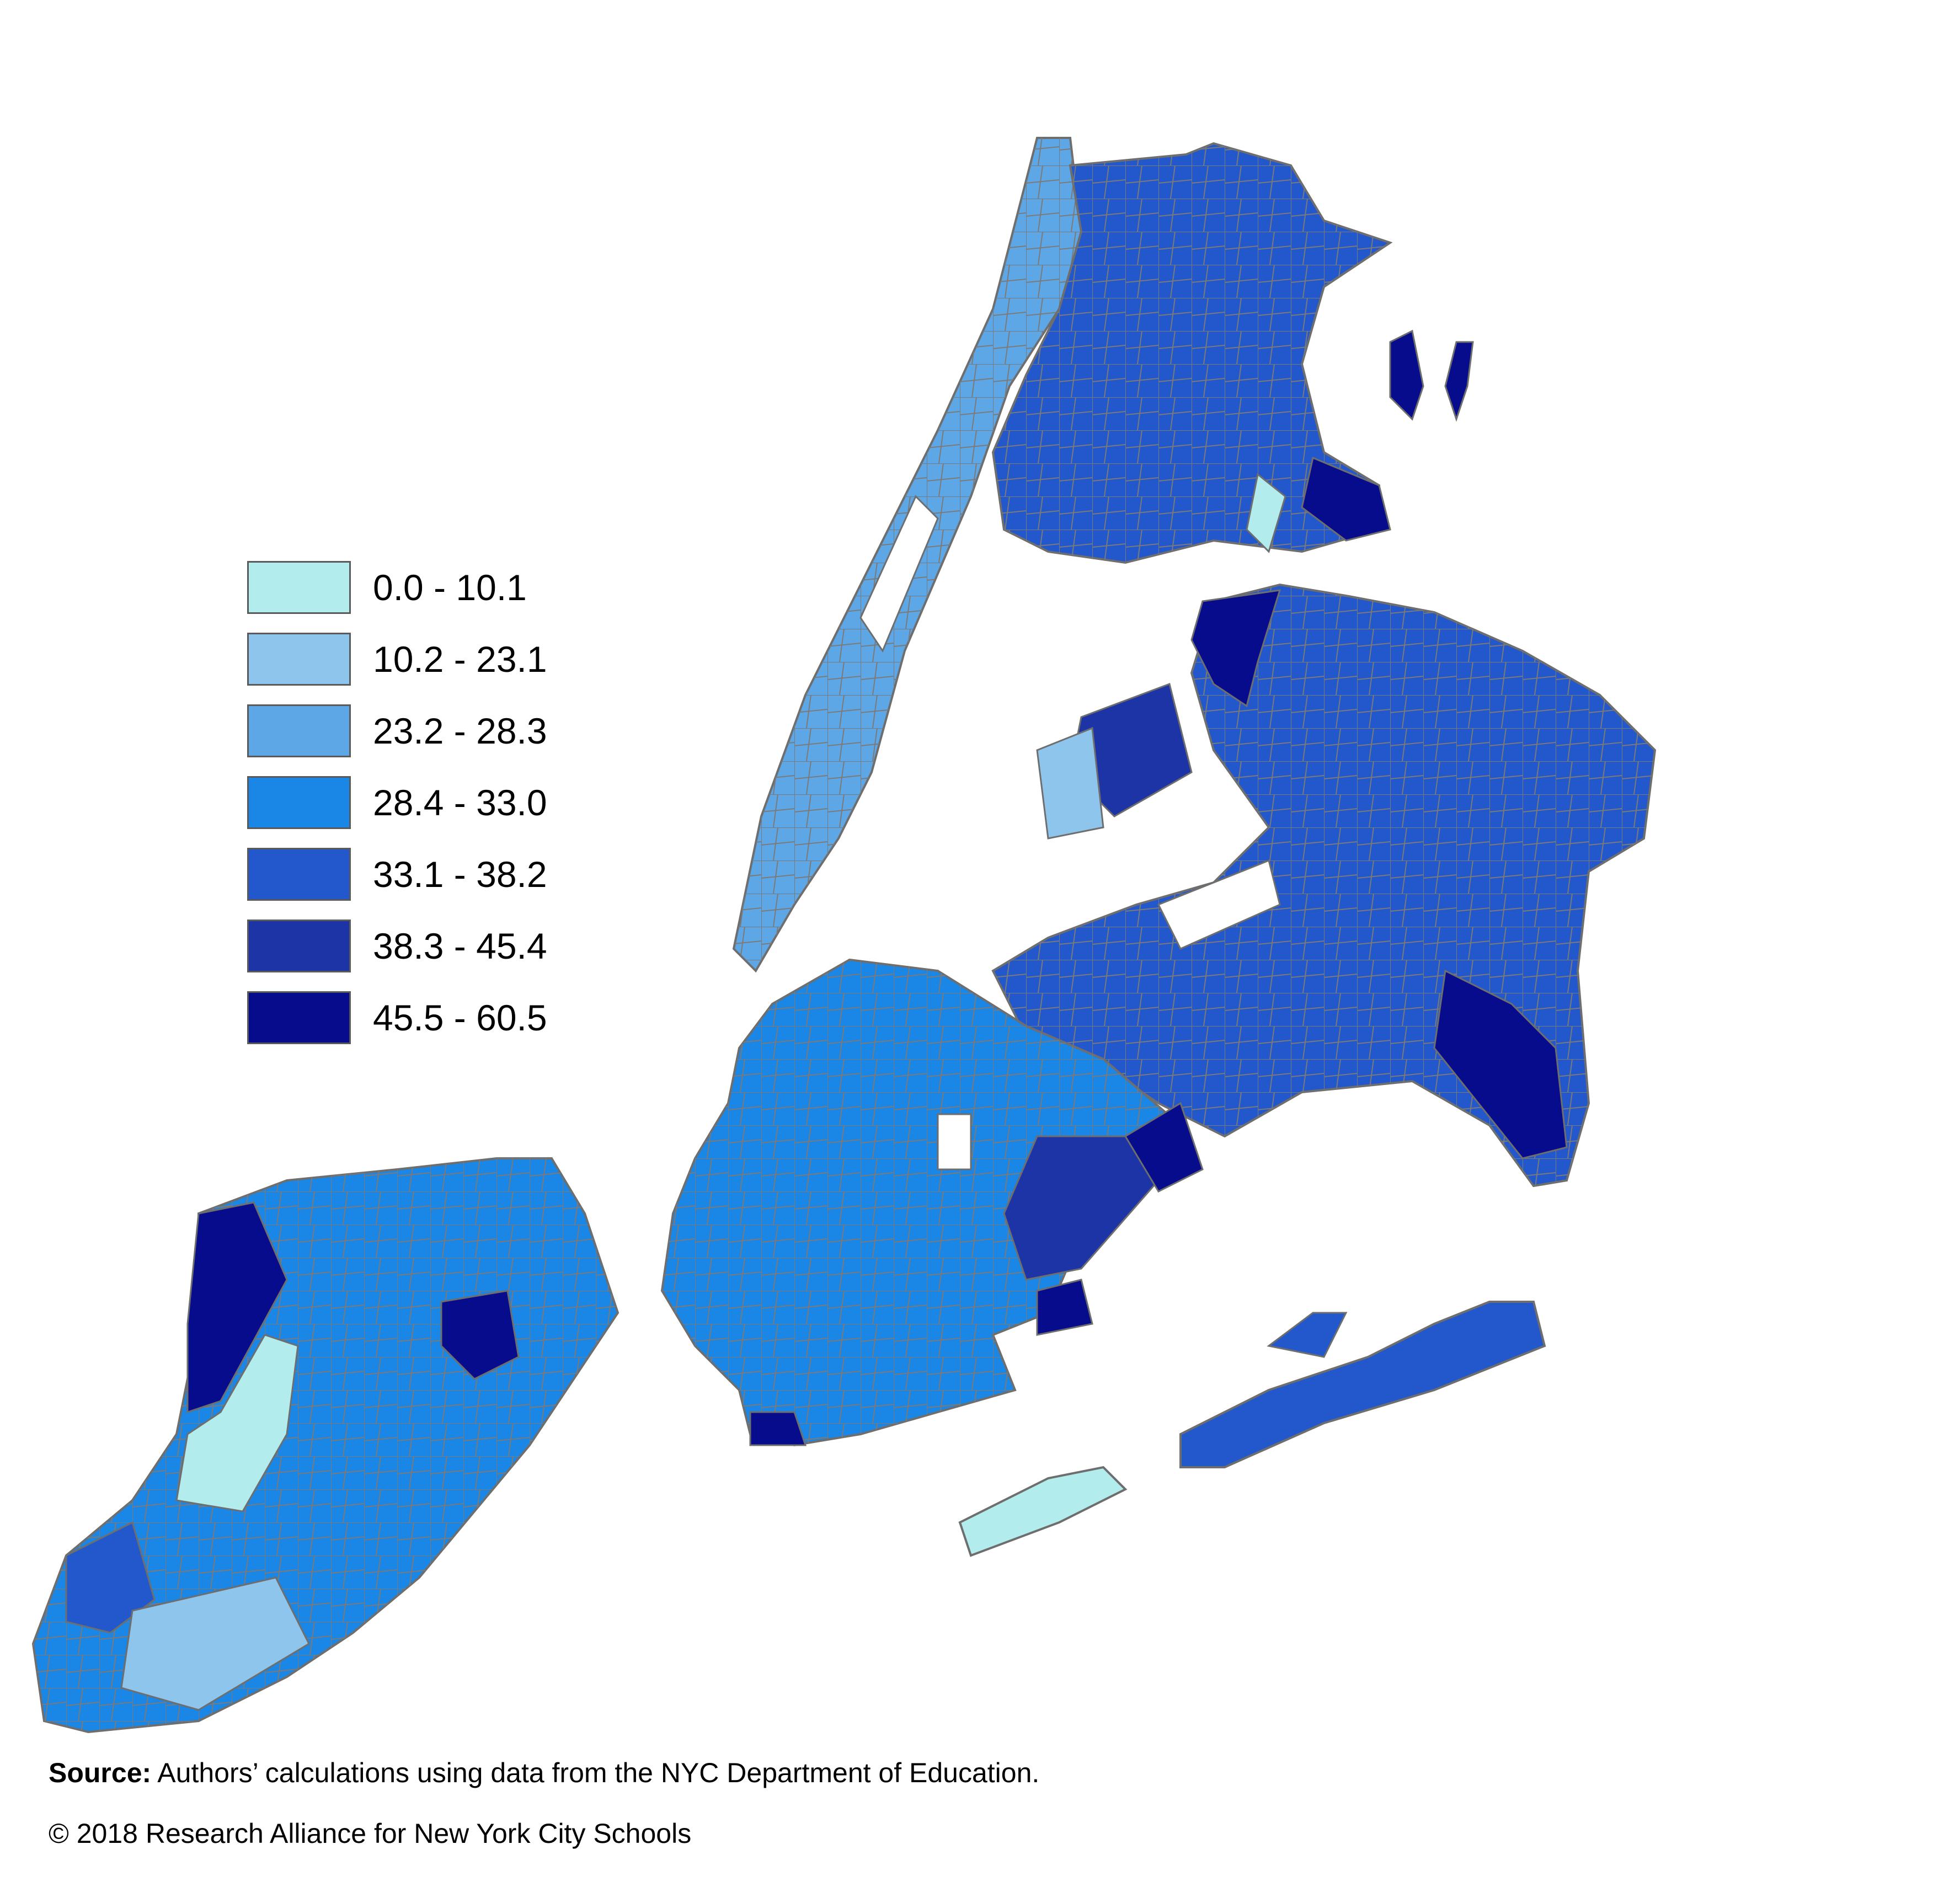  Describe the element at coordinates (460, 659) in the screenshot. I see `legend-label: 10.2 - 23.1` at that location.